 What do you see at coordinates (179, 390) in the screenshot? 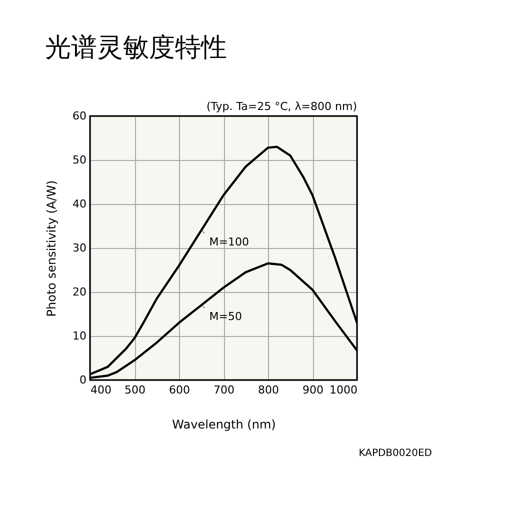
I see `x-tick-label: 600` at bounding box center [179, 390].